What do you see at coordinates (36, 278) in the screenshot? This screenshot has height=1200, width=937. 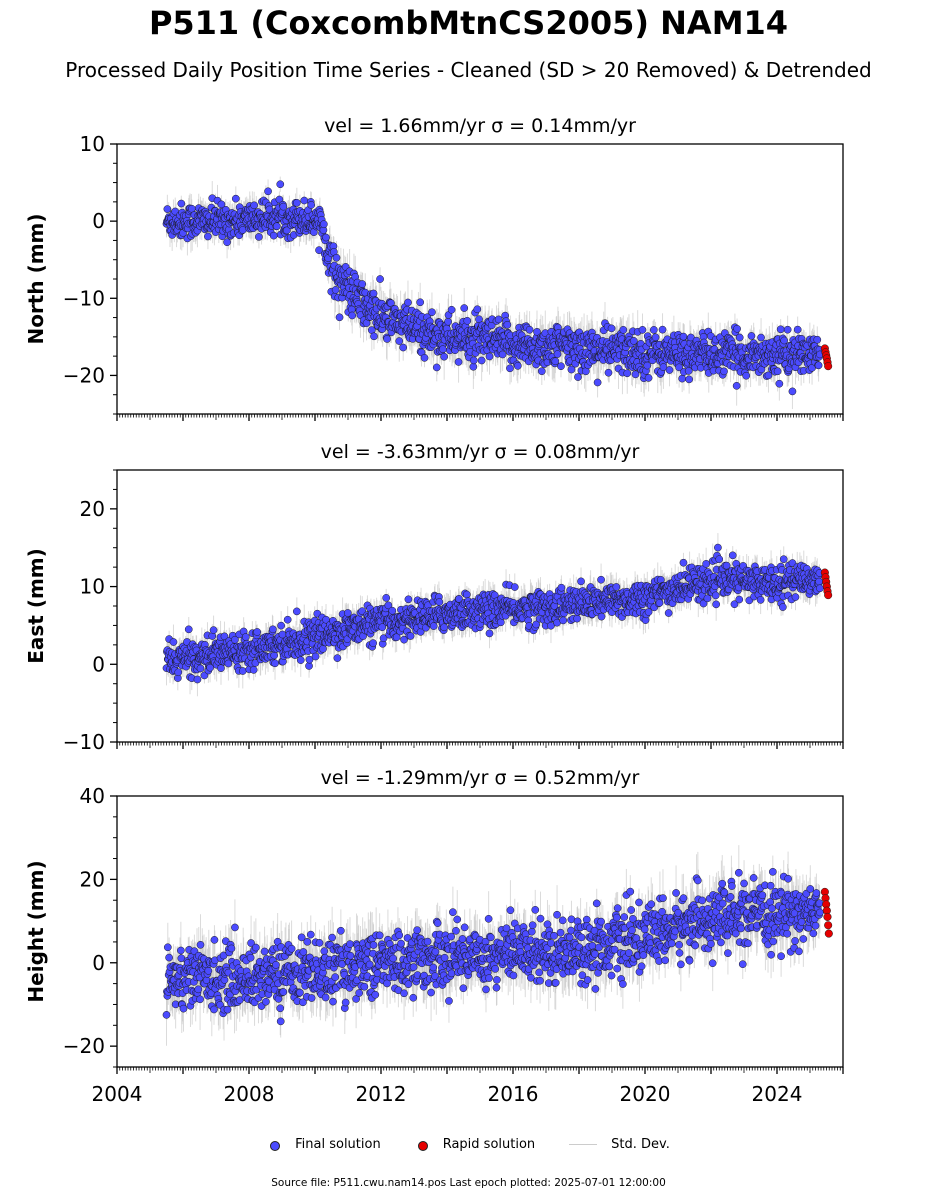 I see `y-axis-label: North (mm)` at bounding box center [36, 278].